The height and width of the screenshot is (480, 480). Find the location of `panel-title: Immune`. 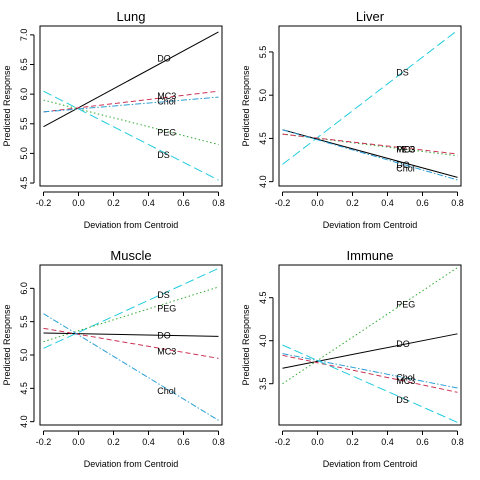

panel-title: Immune is located at coordinates (370, 255).